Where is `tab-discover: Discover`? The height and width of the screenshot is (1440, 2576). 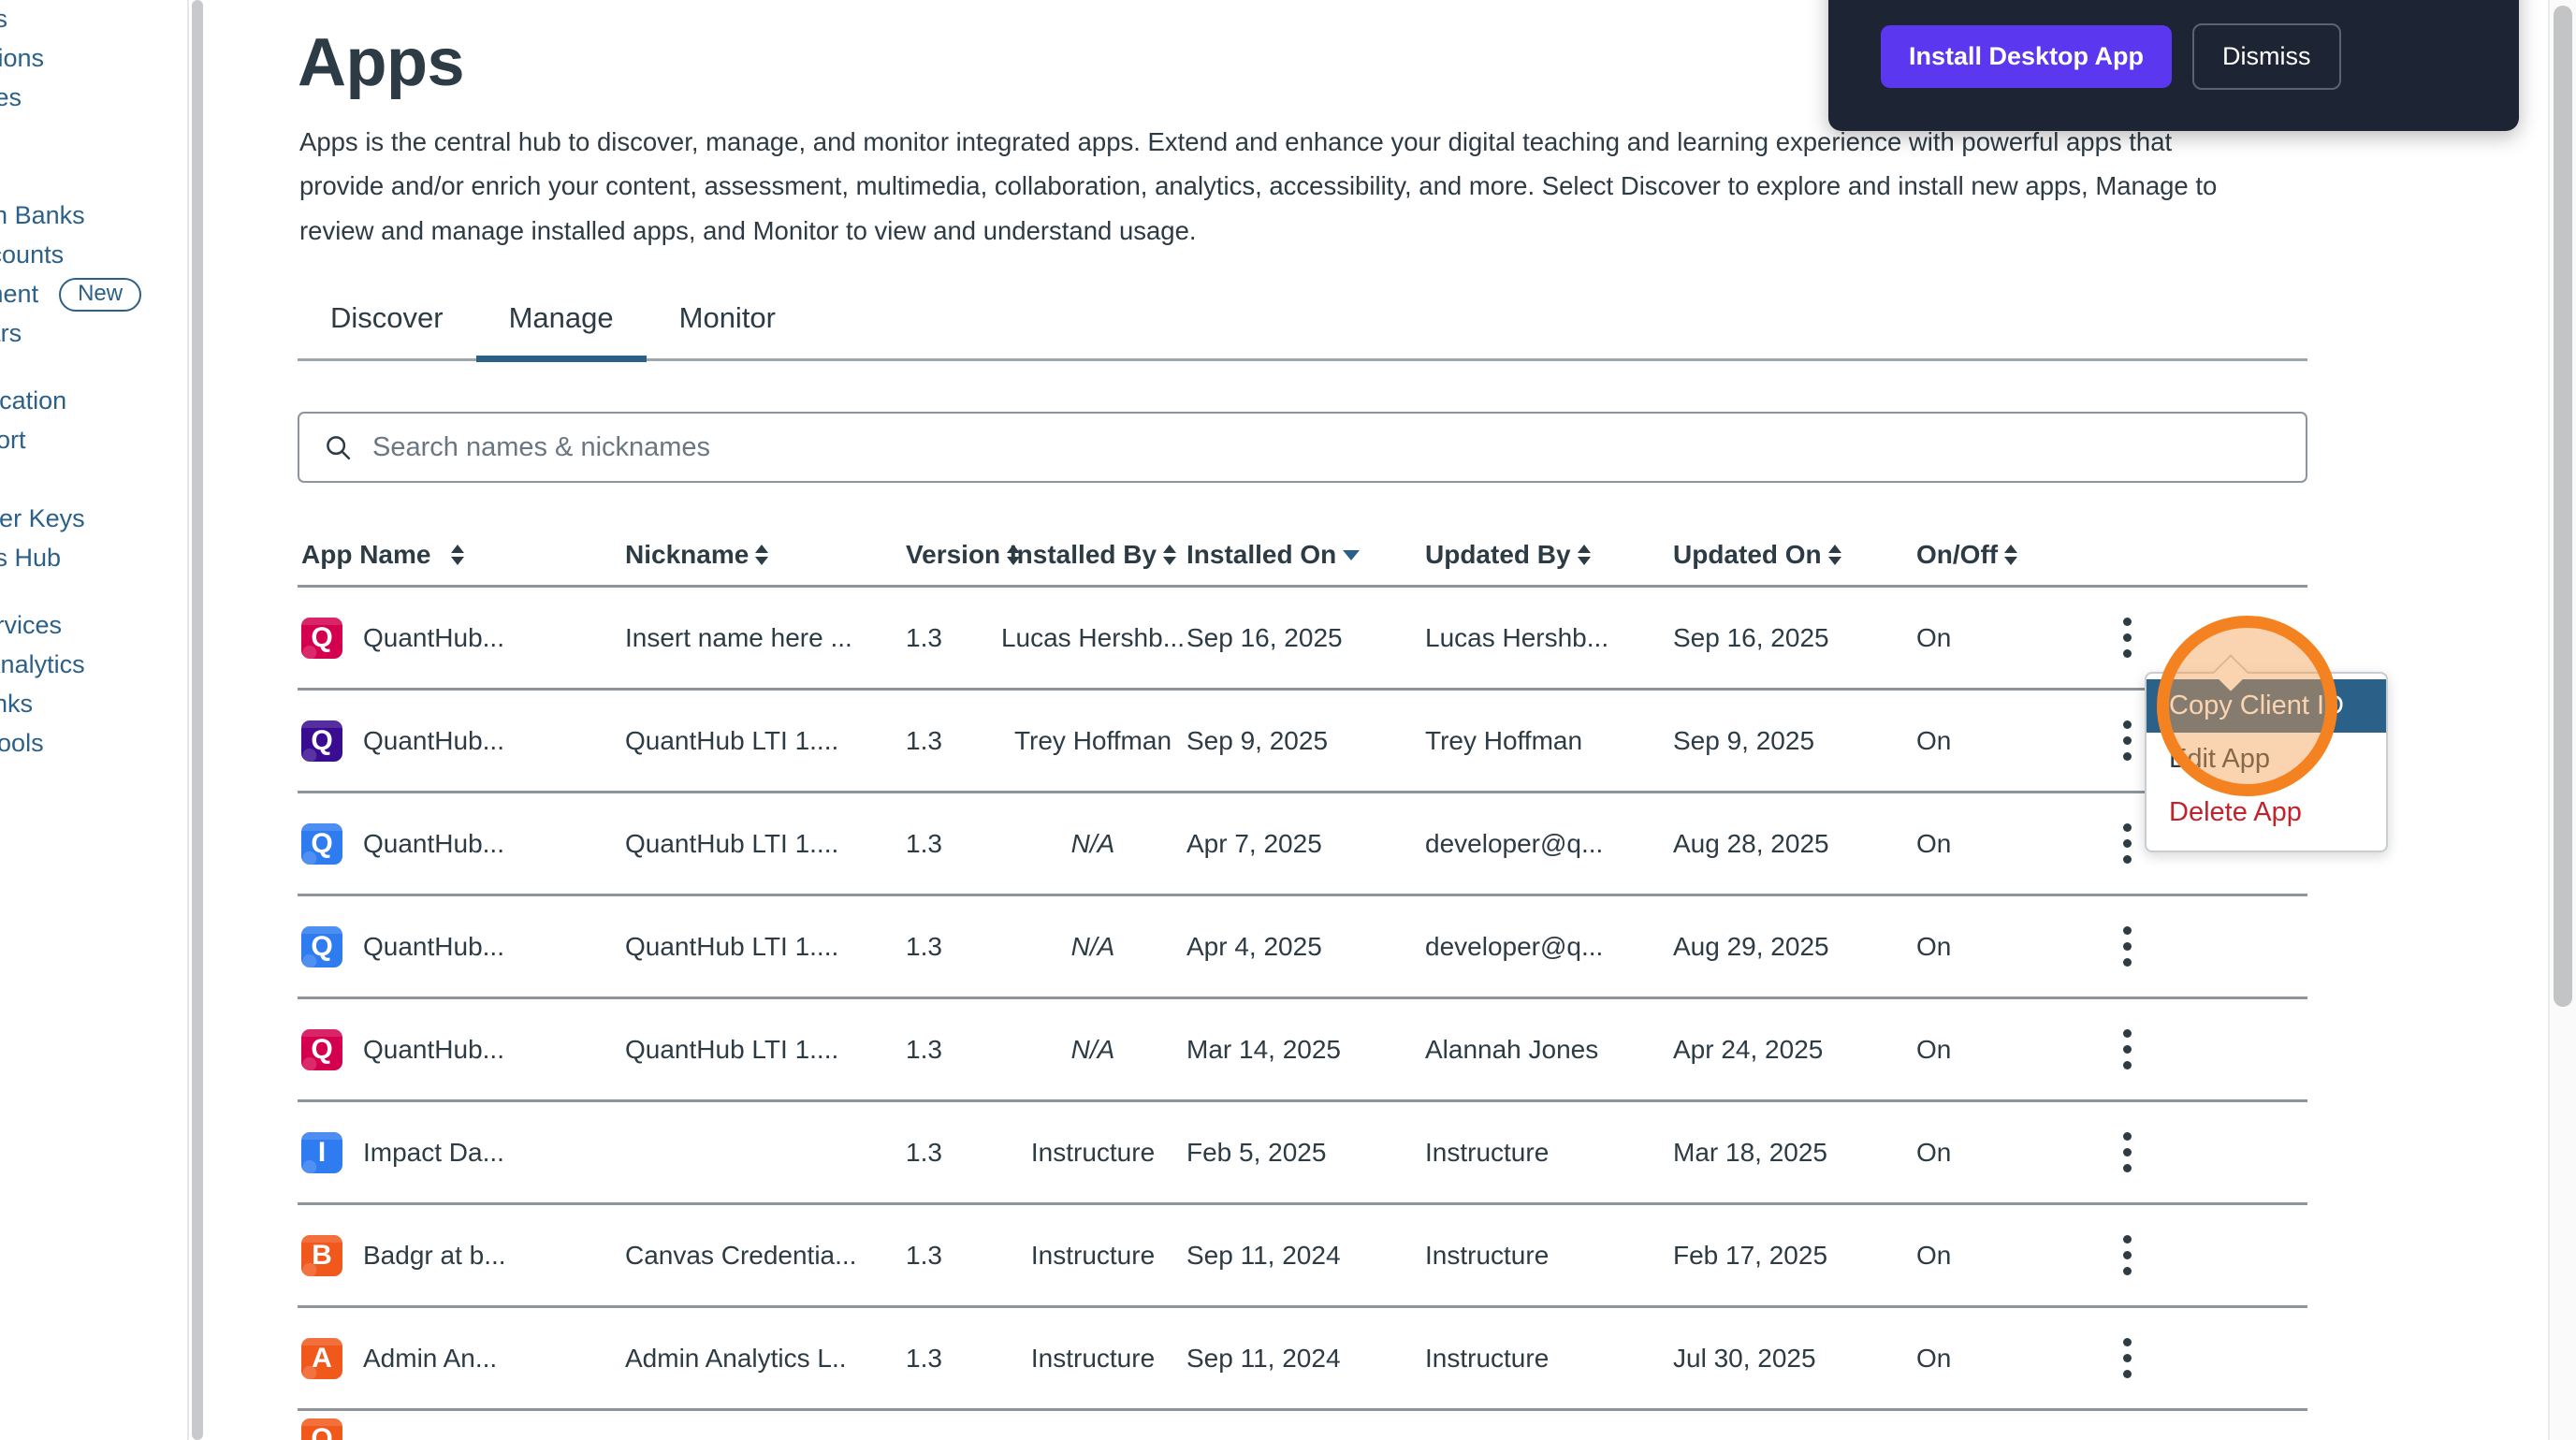 tab-discover: Discover is located at coordinates (387, 317).